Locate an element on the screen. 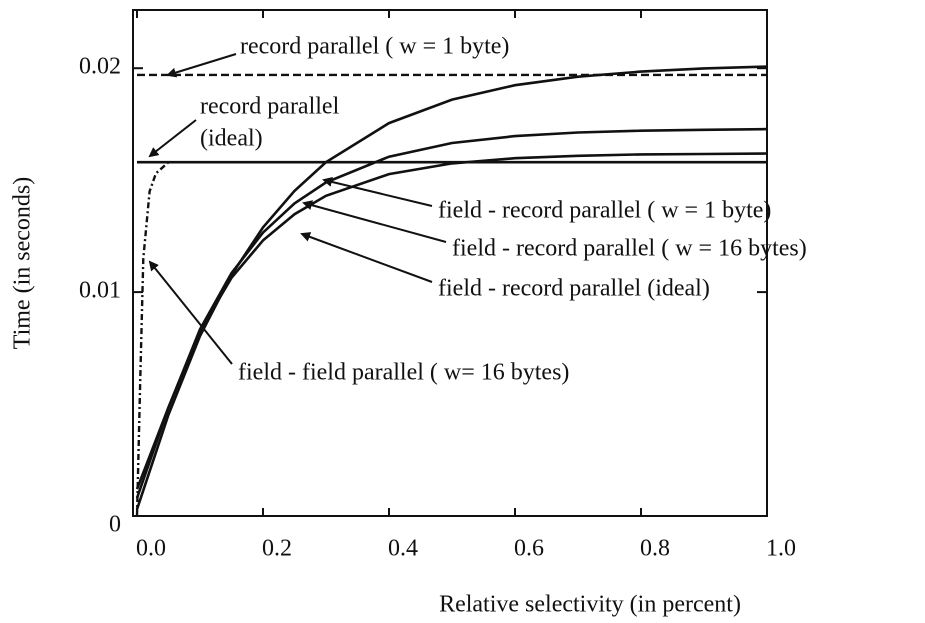 This screenshot has width=925, height=623. annotation: field - field parallel ( w= 16 bytes) is located at coordinates (403, 373).